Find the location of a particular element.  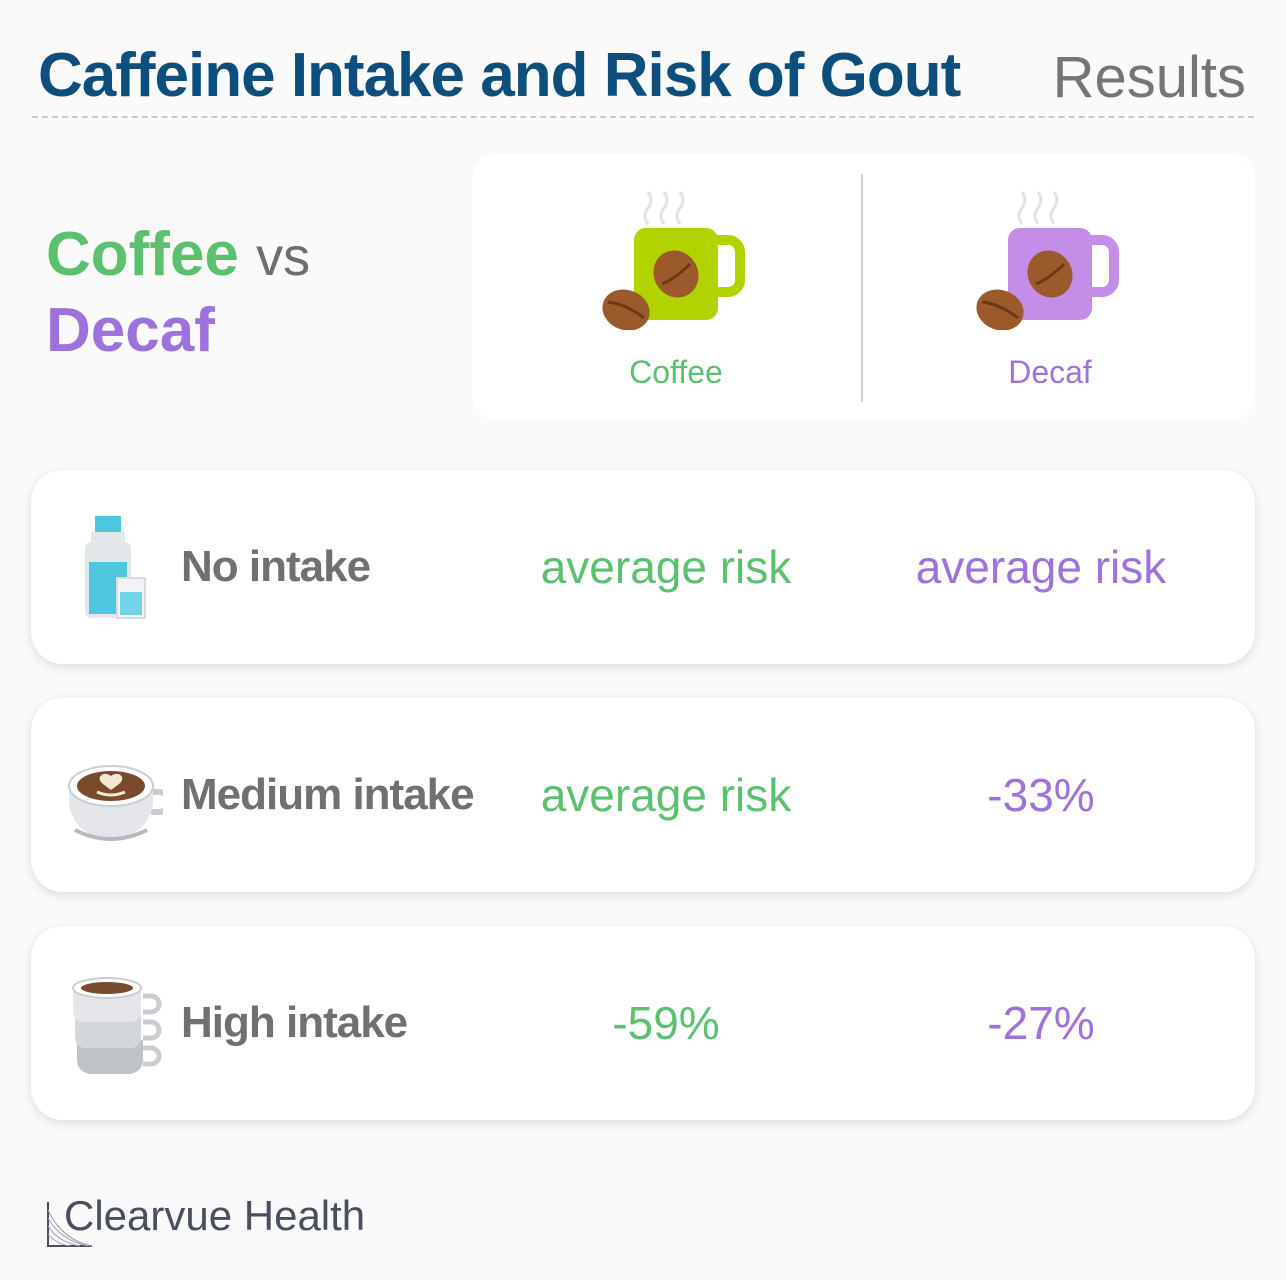

row-medium-intake: Medium intake average risk -33% is located at coordinates (643, 795).